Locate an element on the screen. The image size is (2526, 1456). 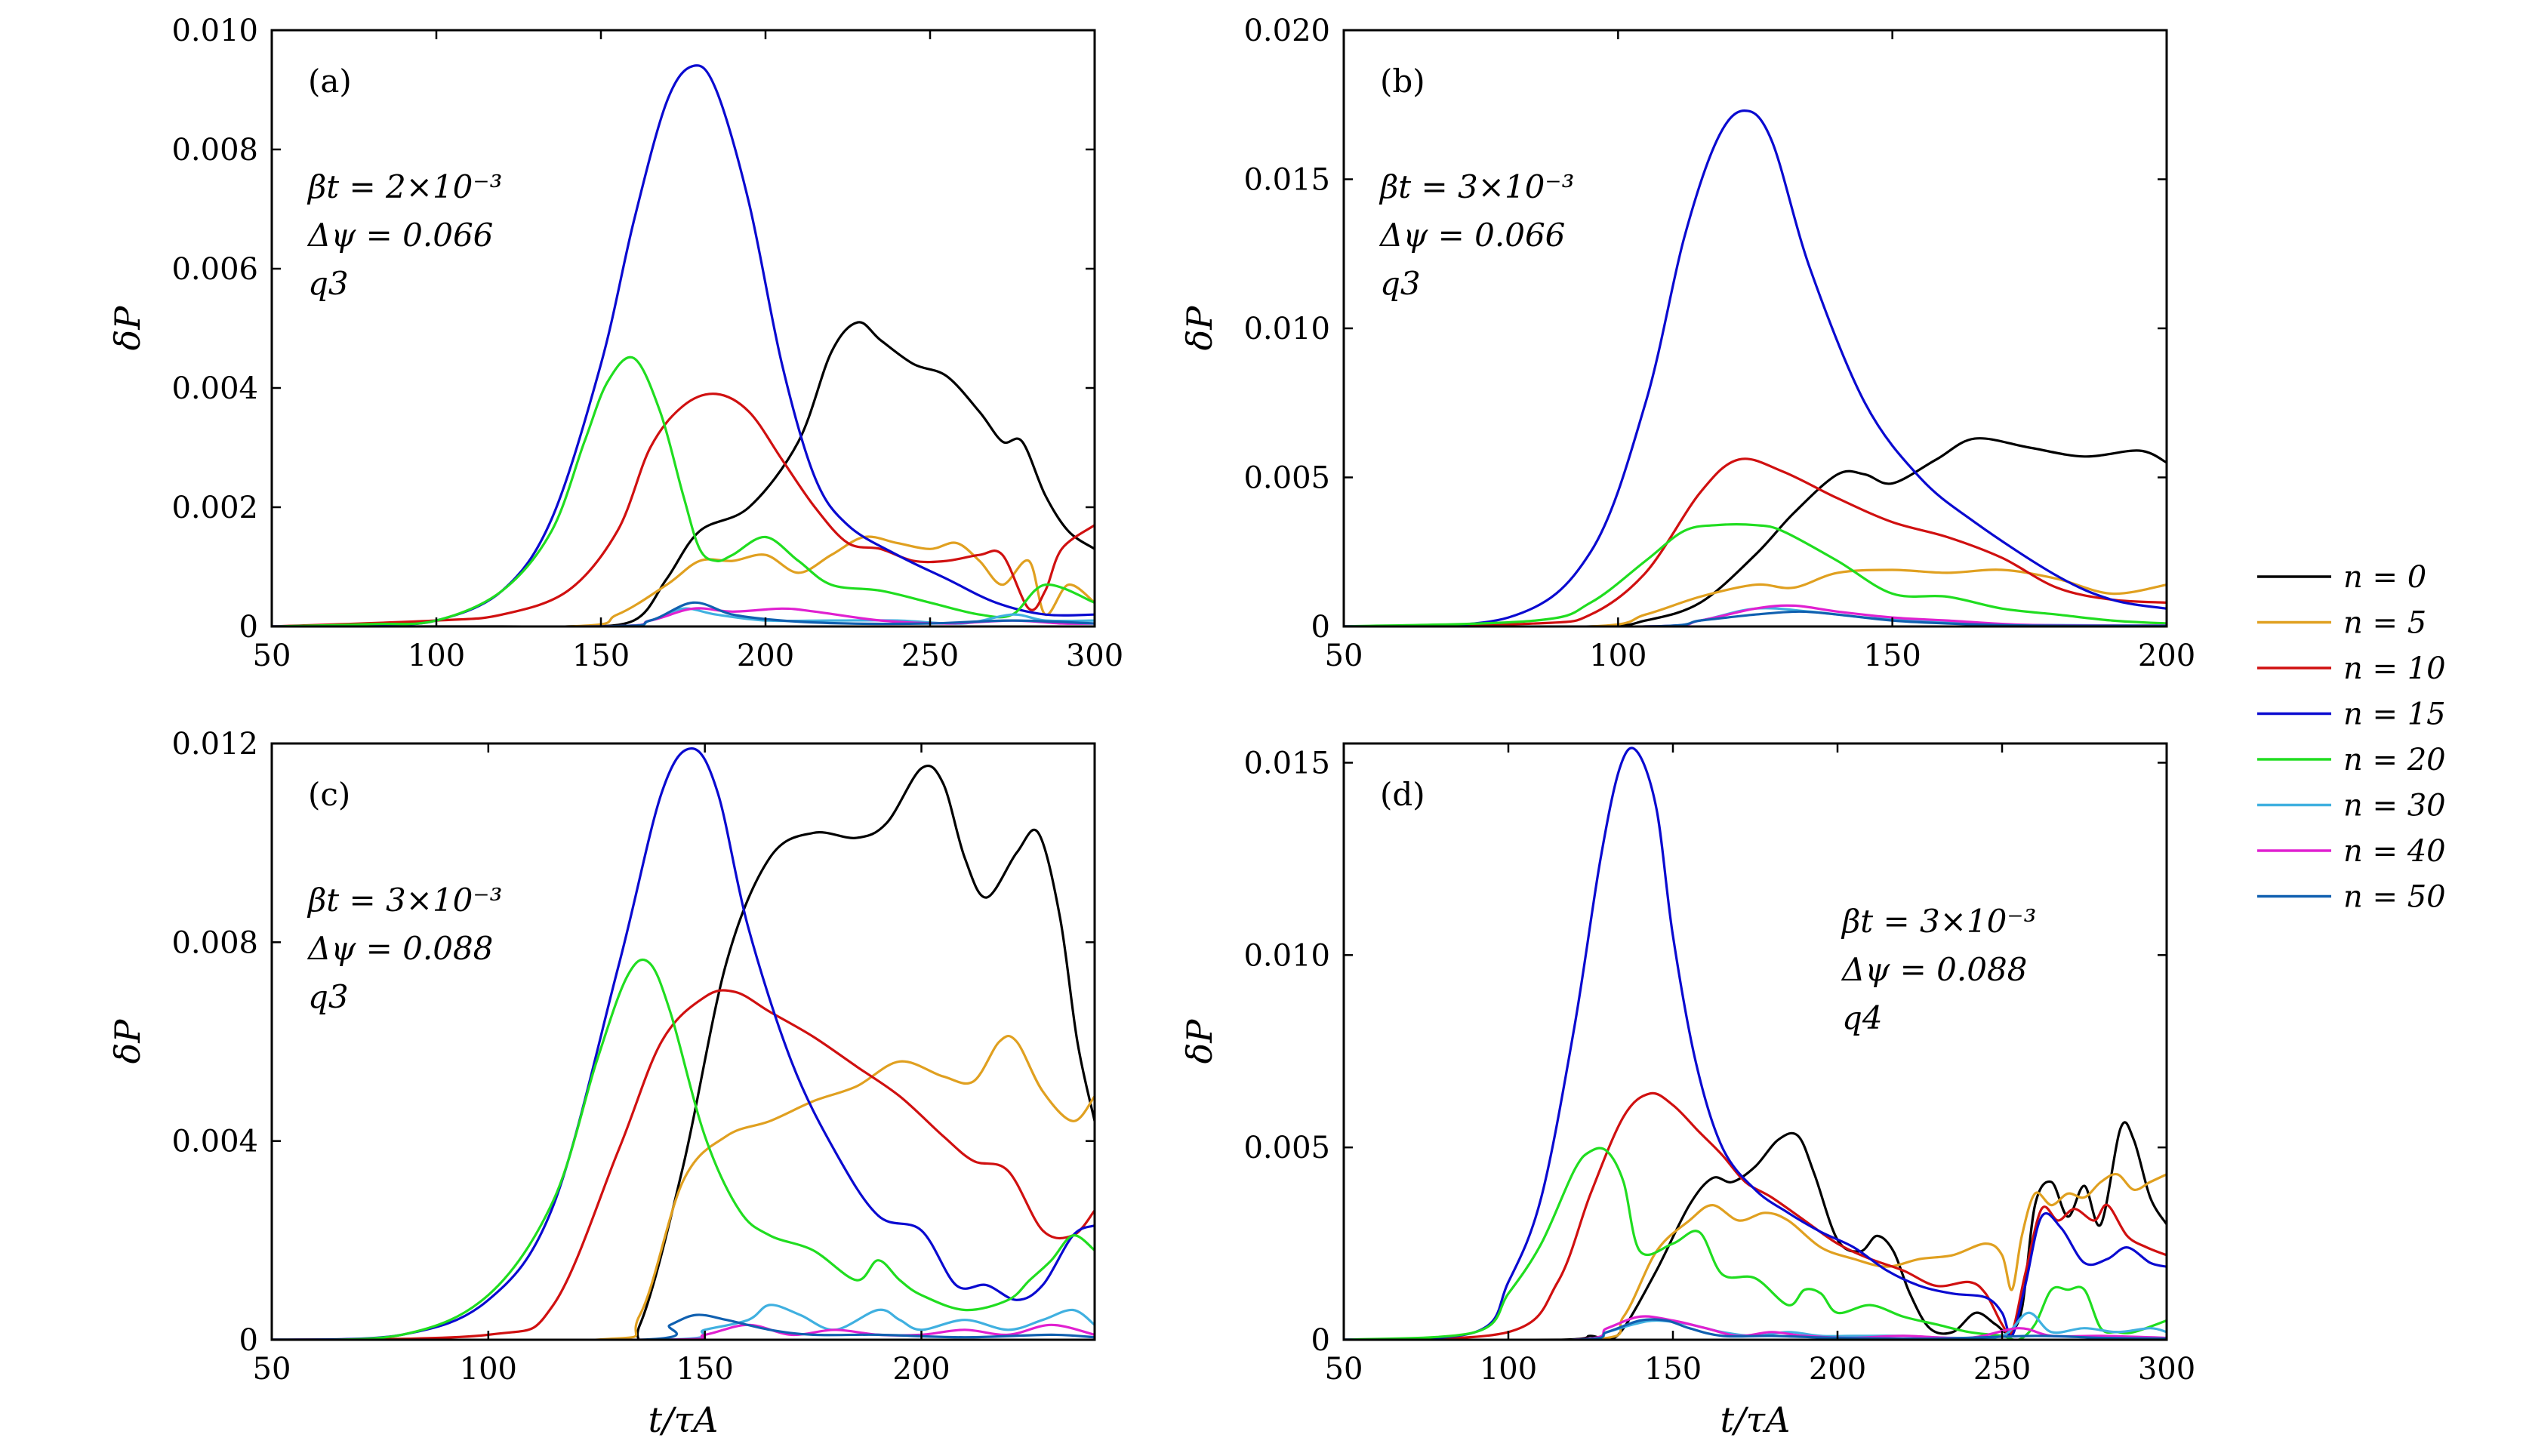
legend-label: n = 20 is located at coordinates (2394, 760).